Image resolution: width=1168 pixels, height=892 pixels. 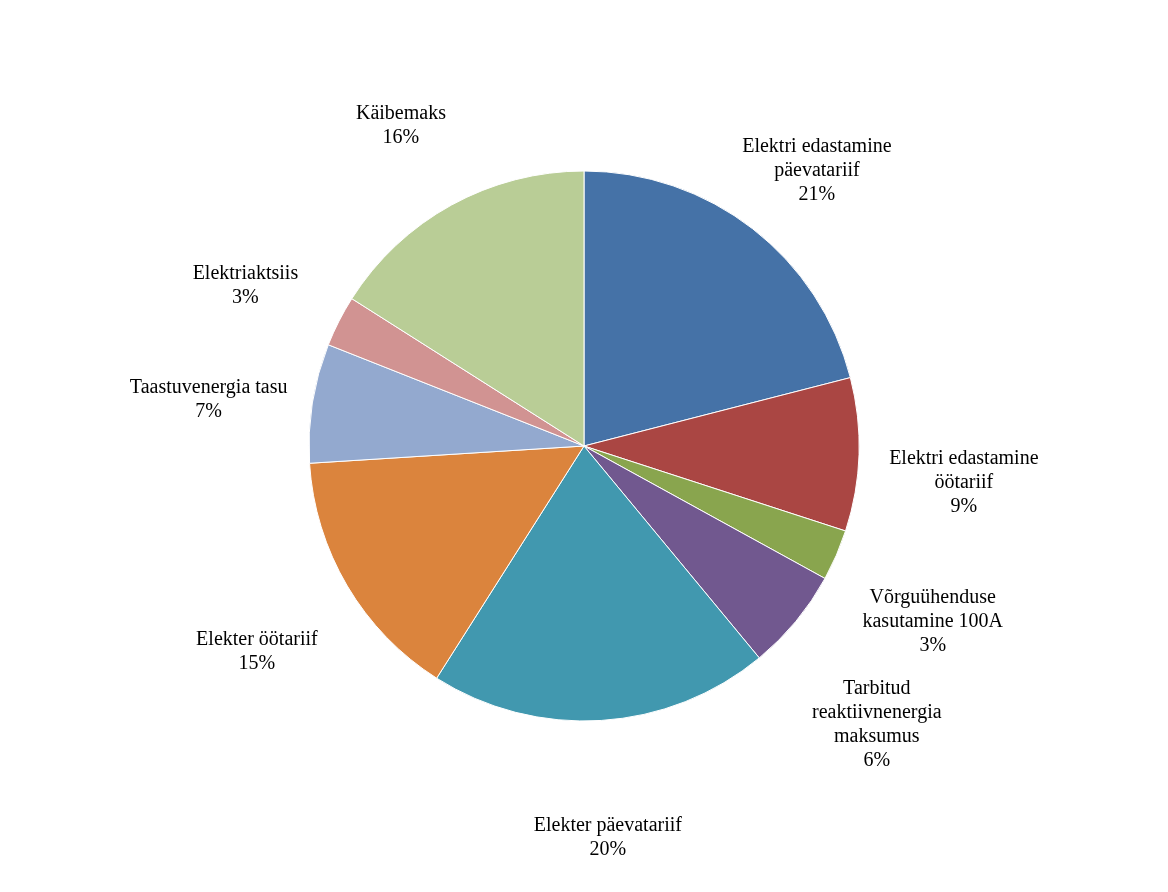 What do you see at coordinates (933, 607) in the screenshot?
I see `slice-label: Võrguühenduse kasutamine 100A` at bounding box center [933, 607].